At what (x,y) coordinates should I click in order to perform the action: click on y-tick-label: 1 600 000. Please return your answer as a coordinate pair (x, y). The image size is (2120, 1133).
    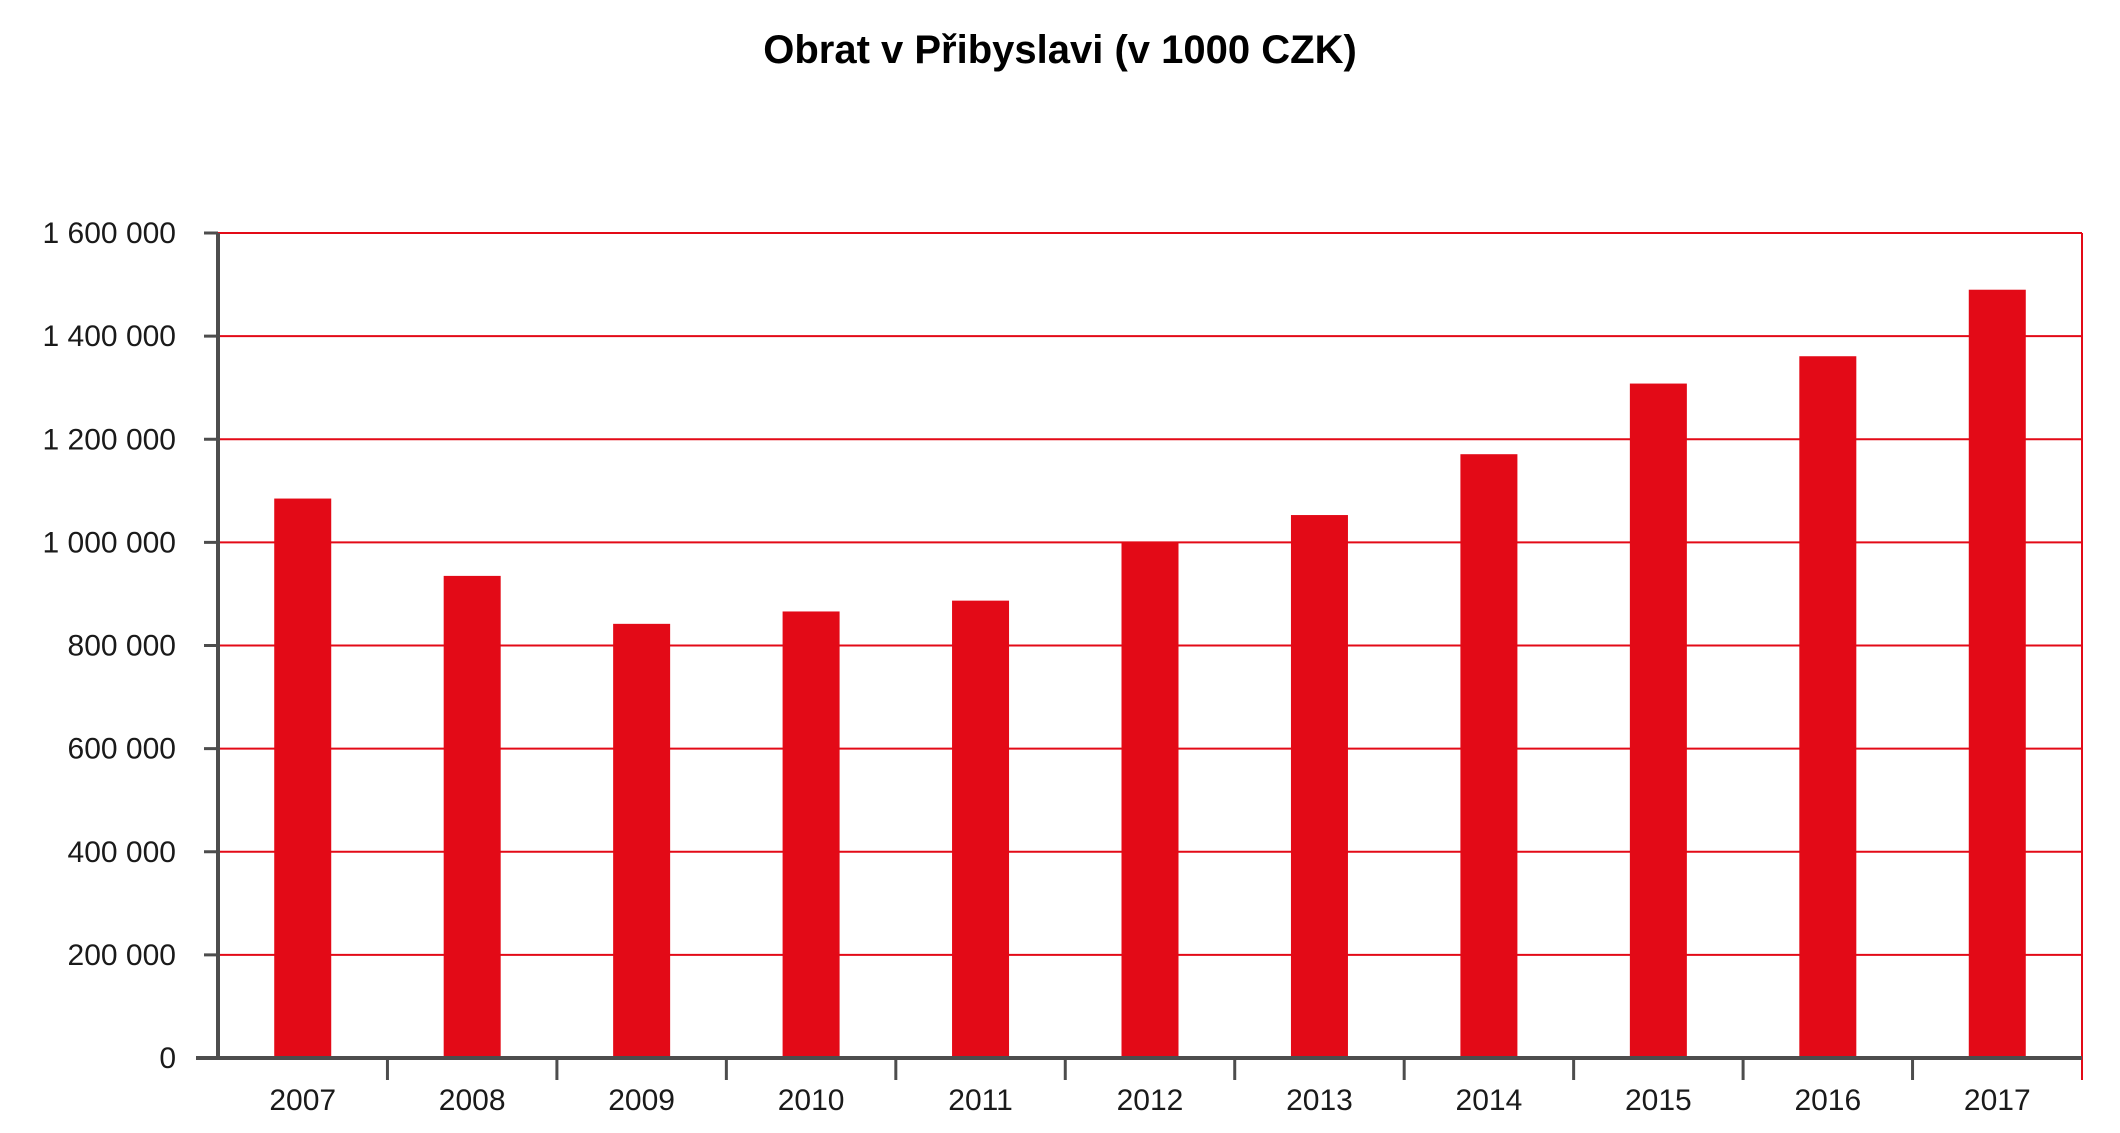
    Looking at the image, I should click on (109, 233).